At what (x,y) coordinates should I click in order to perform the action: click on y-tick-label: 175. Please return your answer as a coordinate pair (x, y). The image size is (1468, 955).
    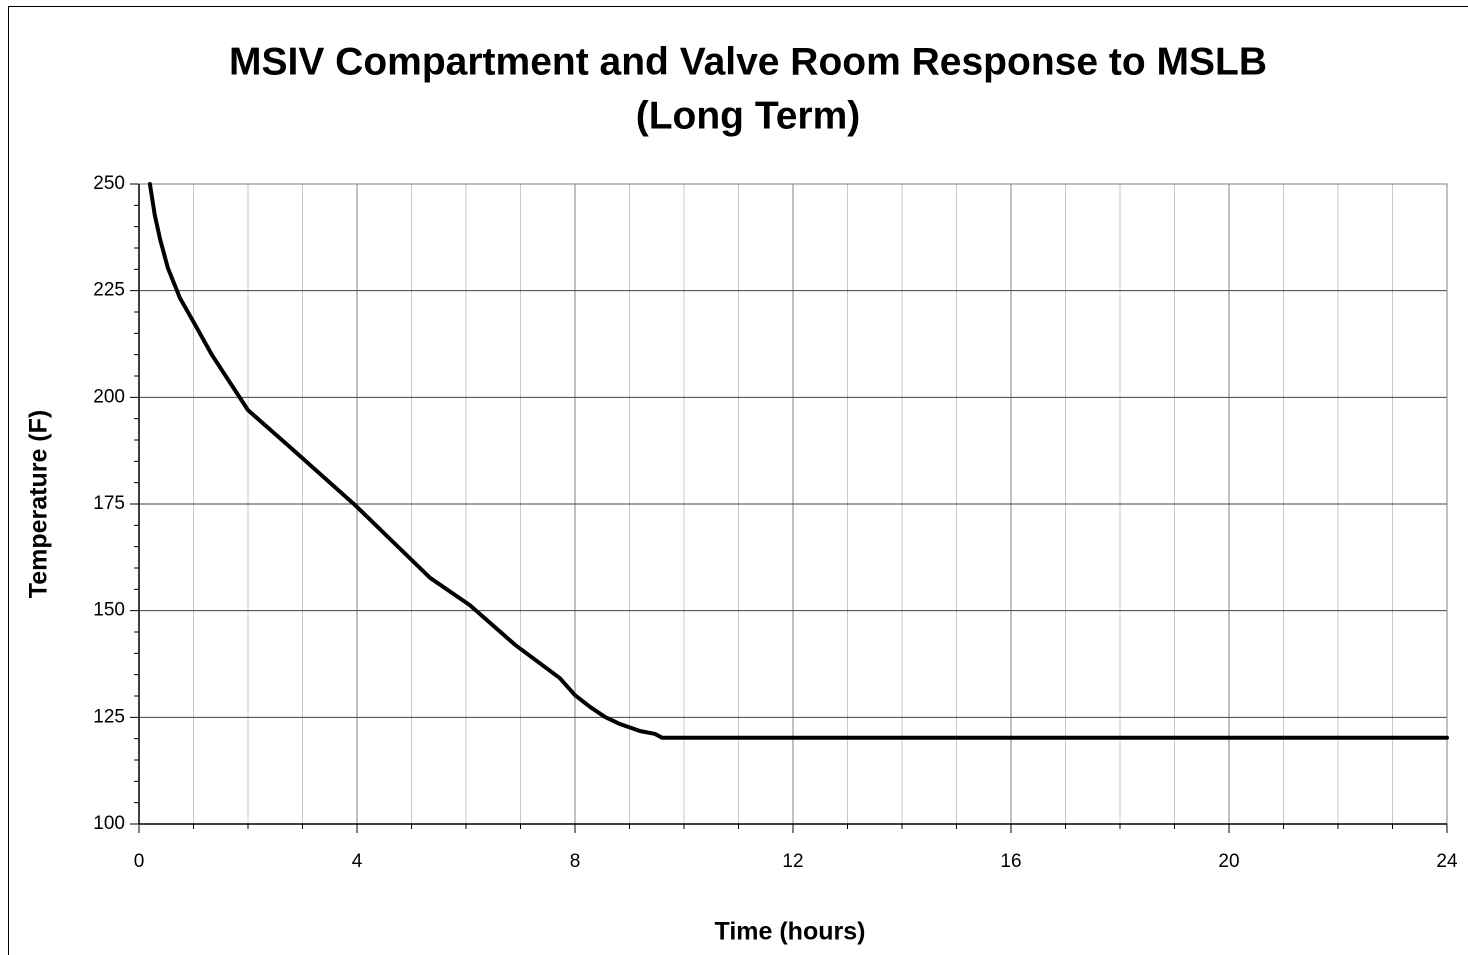
    Looking at the image, I should click on (109, 503).